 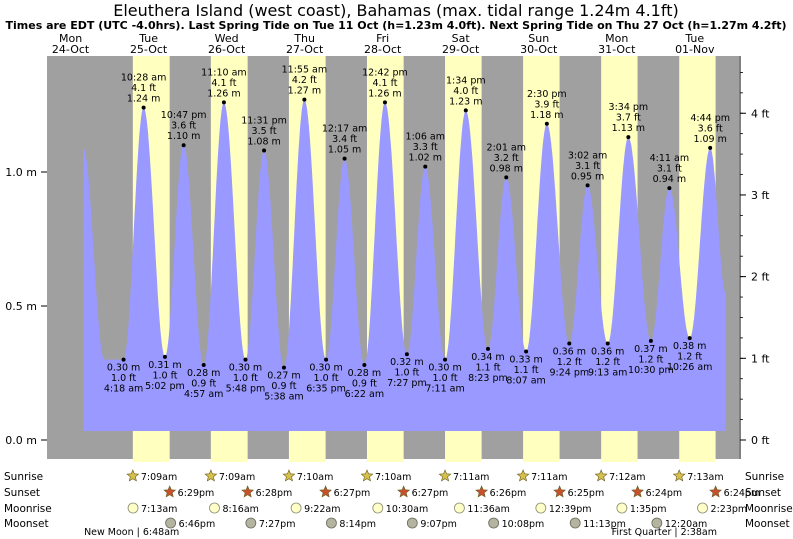 What do you see at coordinates (165, 386) in the screenshot?
I see `low-tide-label: 5:02 pm` at bounding box center [165, 386].